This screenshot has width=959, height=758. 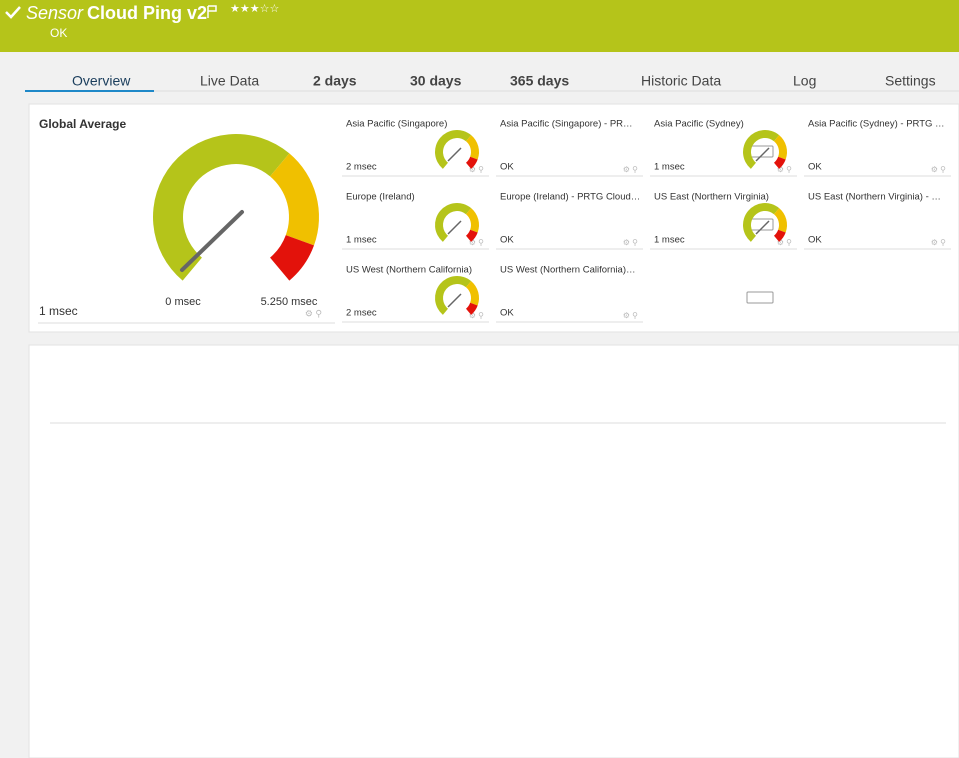 What do you see at coordinates (436, 81) in the screenshot?
I see `tab: 30 days` at bounding box center [436, 81].